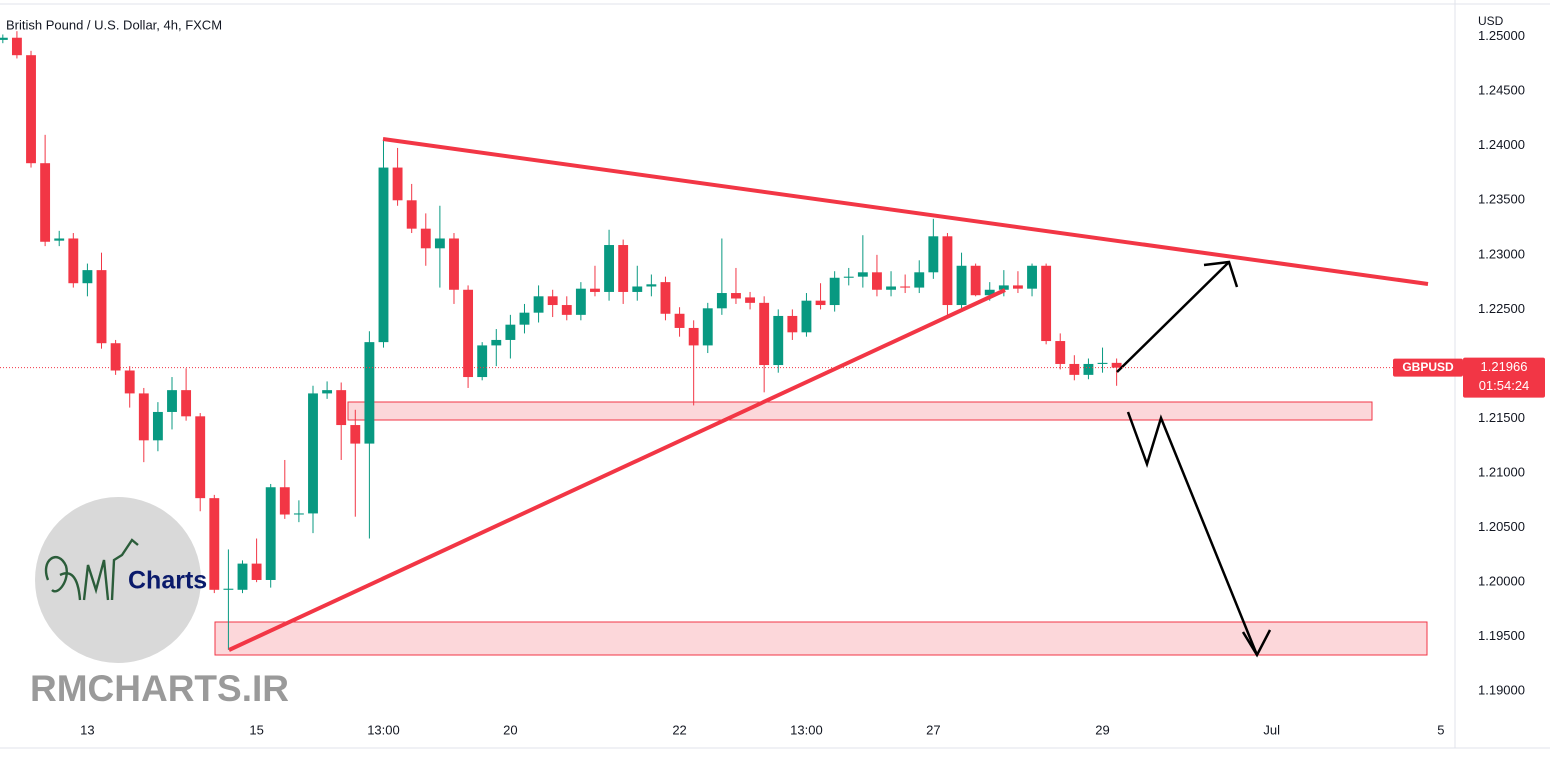 The width and height of the screenshot is (1550, 765). What do you see at coordinates (679, 729) in the screenshot?
I see `x-tick-label: 22` at bounding box center [679, 729].